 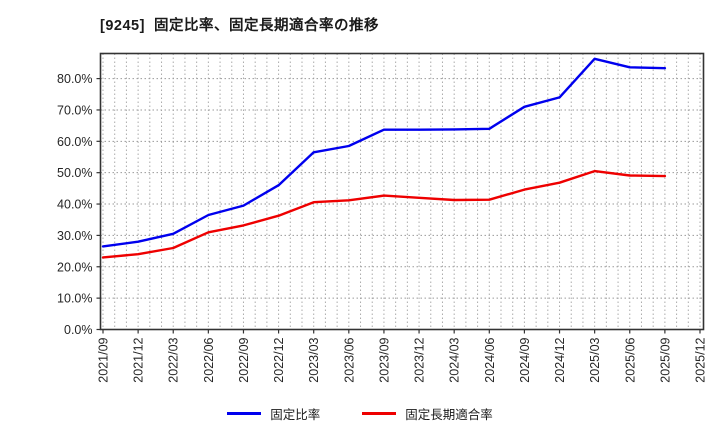 I want to click on x-axis-tick-label: 2024/03, so click(x=455, y=359).